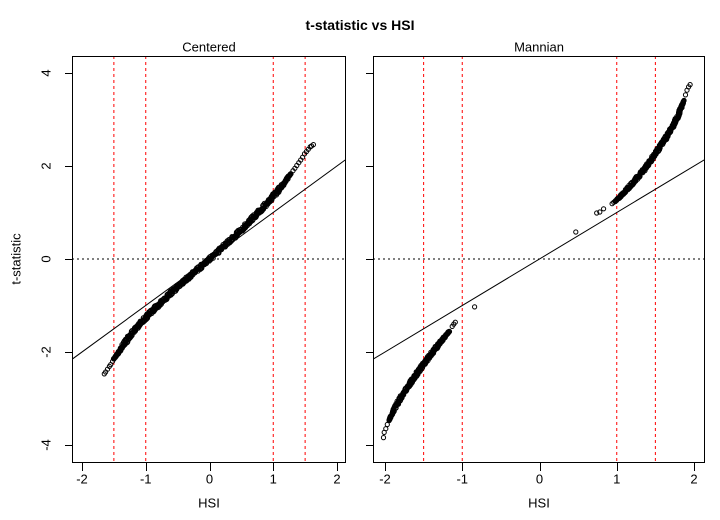 The width and height of the screenshot is (720, 520). What do you see at coordinates (360, 25) in the screenshot?
I see `chart-title: t-statistic vs HSI` at bounding box center [360, 25].